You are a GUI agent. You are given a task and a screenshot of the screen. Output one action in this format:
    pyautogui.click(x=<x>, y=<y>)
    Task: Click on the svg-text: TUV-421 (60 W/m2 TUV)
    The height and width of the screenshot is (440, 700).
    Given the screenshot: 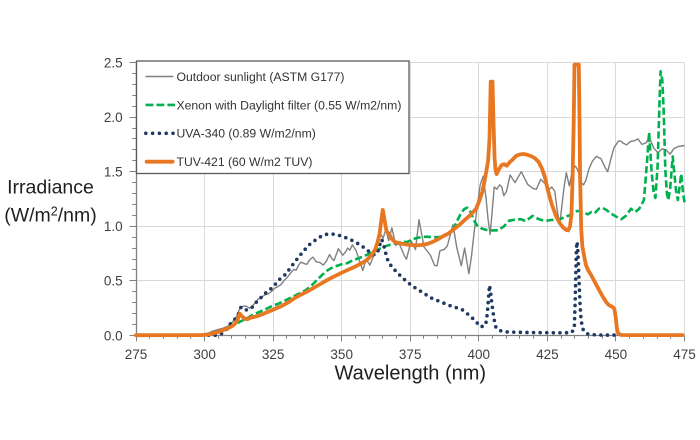 What is the action you would take?
    pyautogui.click(x=245, y=162)
    